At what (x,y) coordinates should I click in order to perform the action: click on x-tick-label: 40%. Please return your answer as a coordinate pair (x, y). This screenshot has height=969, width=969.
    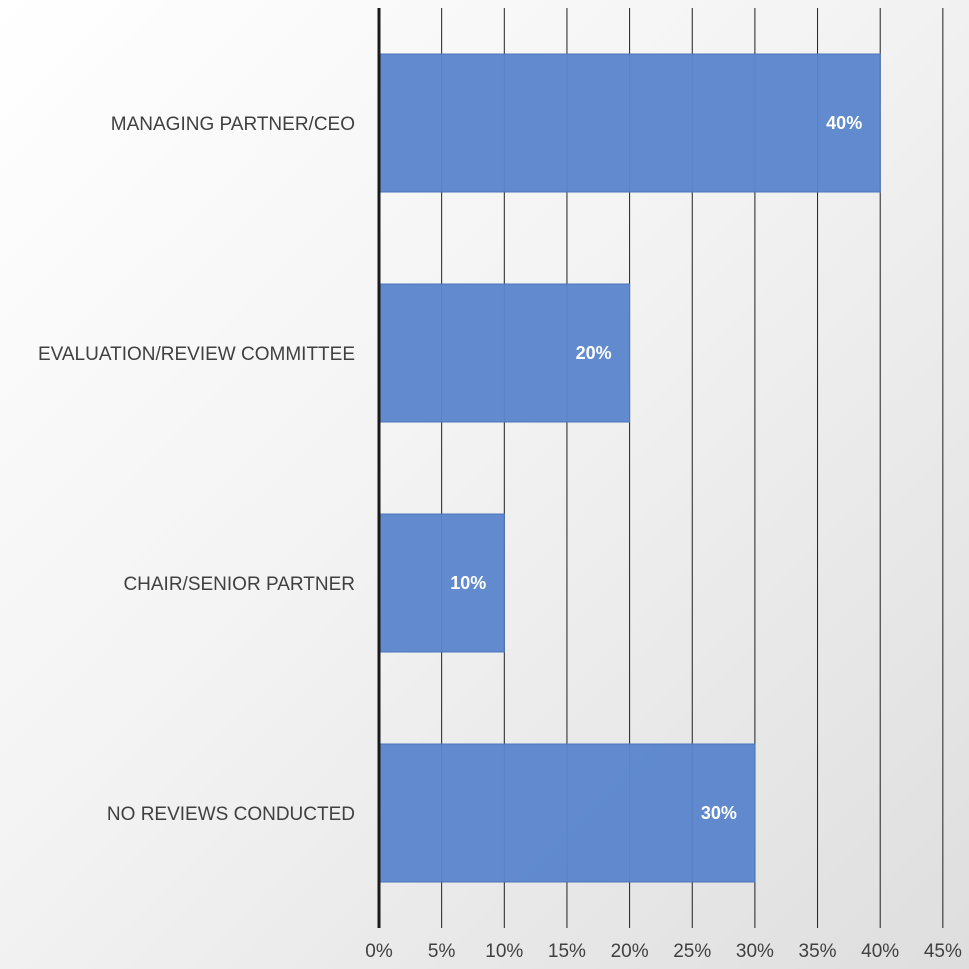
    Looking at the image, I should click on (880, 951).